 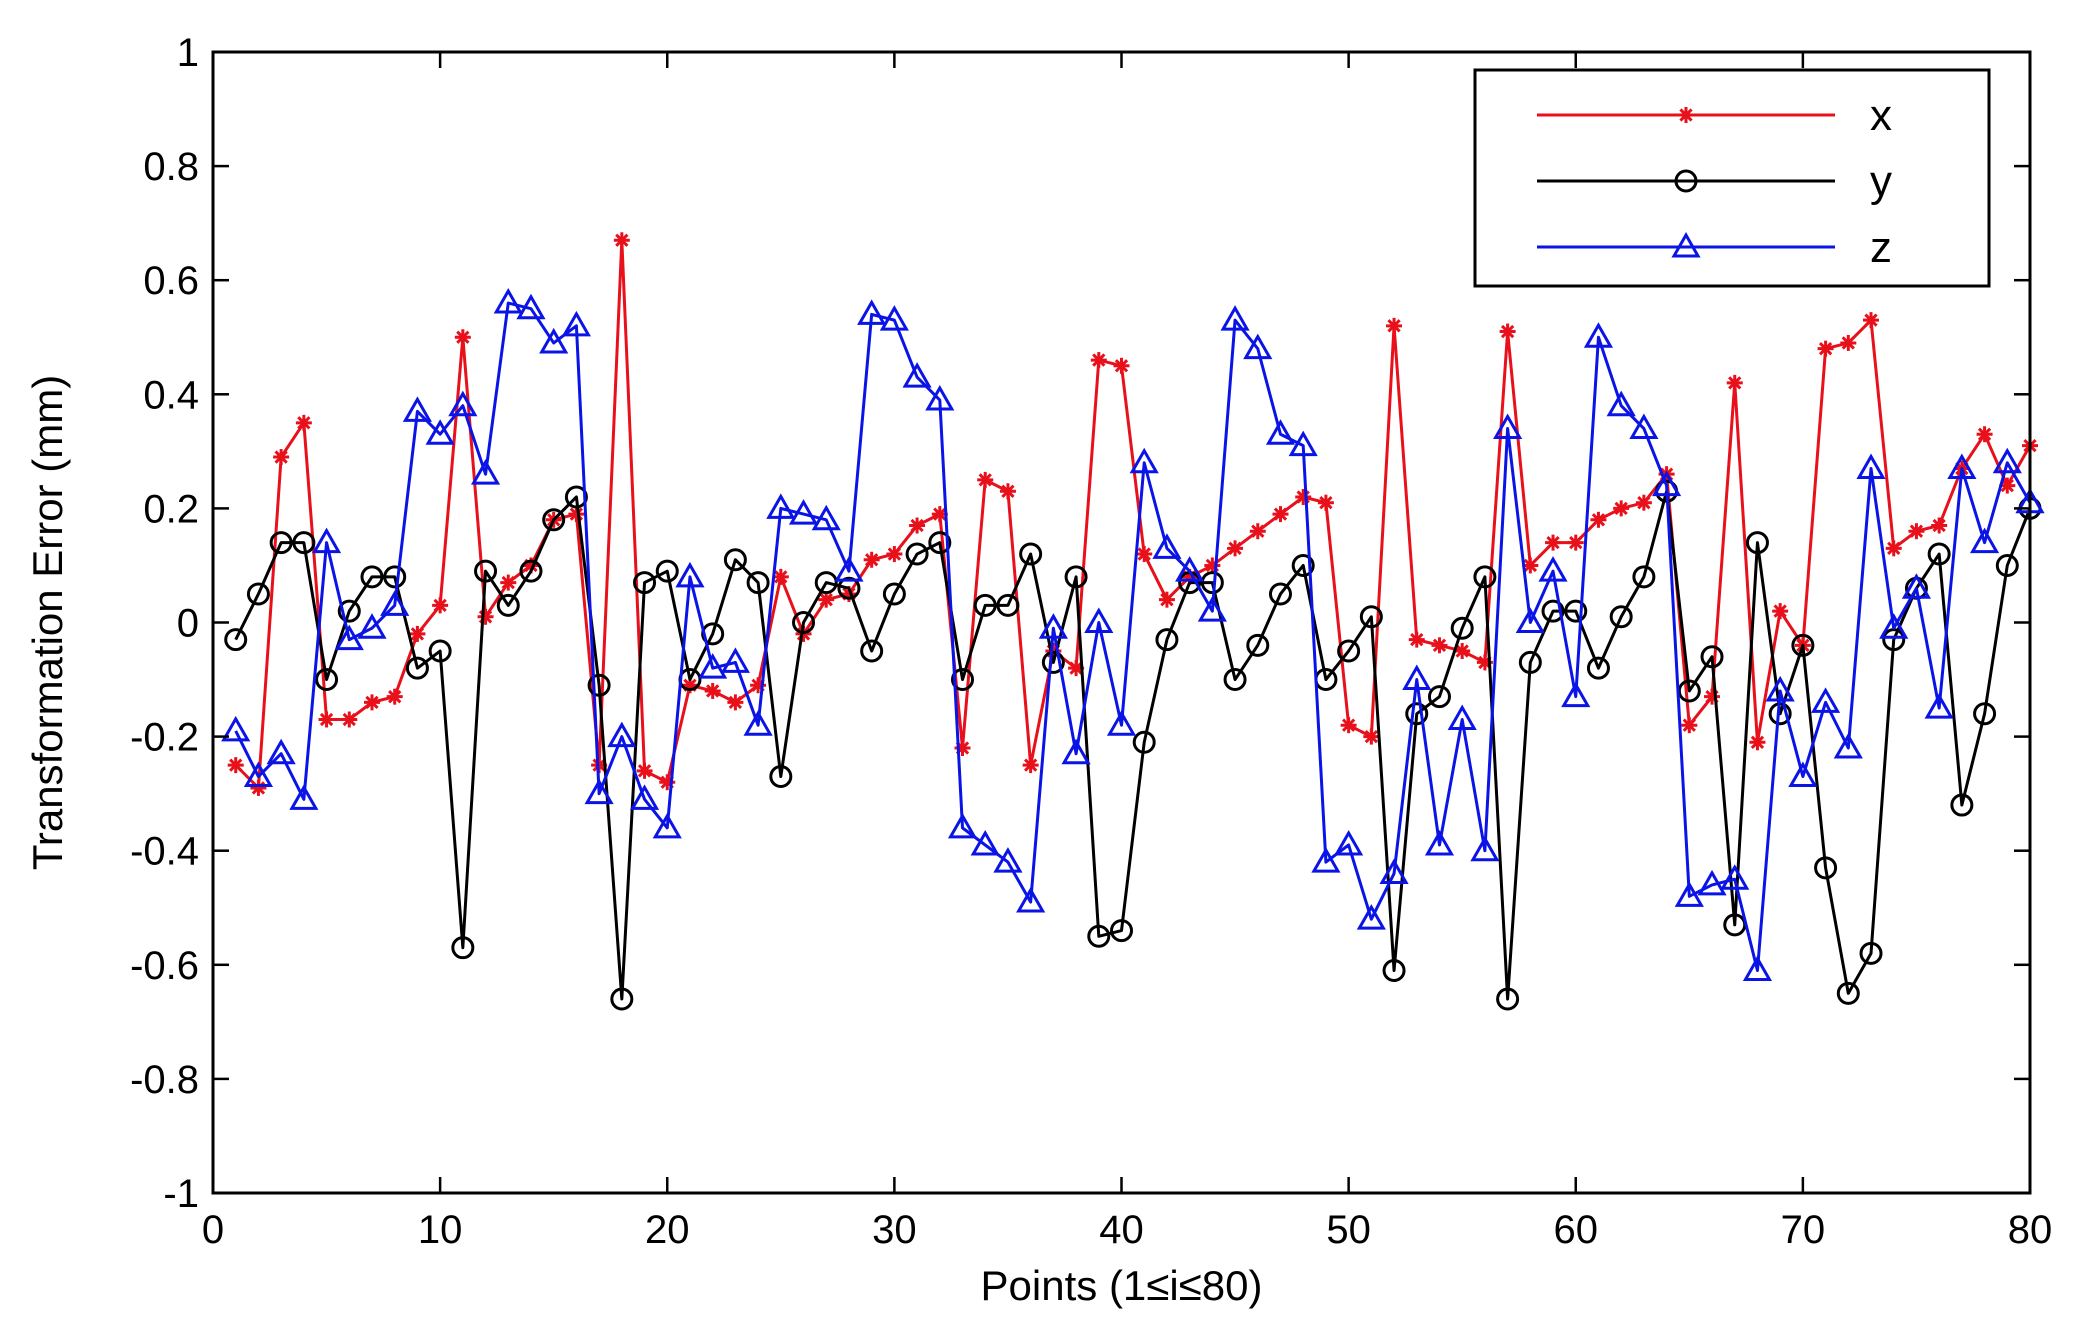 I want to click on x-tick-label: 80, so click(x=2030, y=1230).